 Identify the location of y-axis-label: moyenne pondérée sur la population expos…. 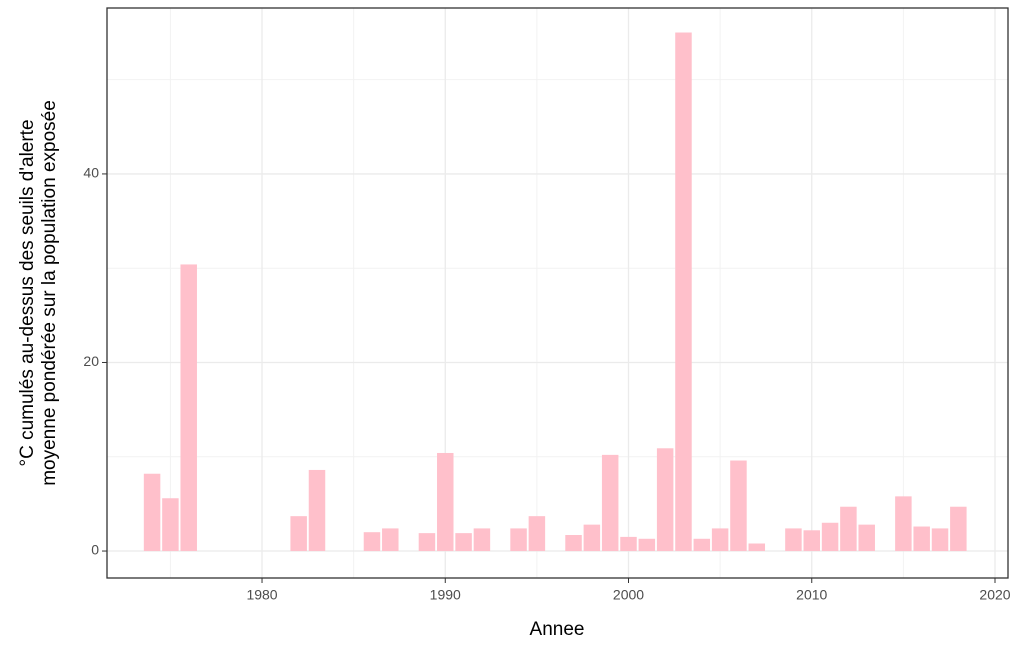
(49, 293).